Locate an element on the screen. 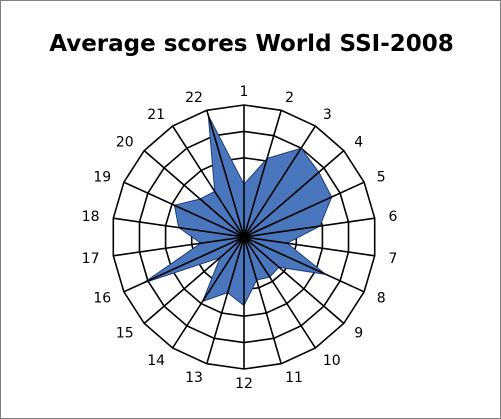  category-label: 6 is located at coordinates (393, 217).